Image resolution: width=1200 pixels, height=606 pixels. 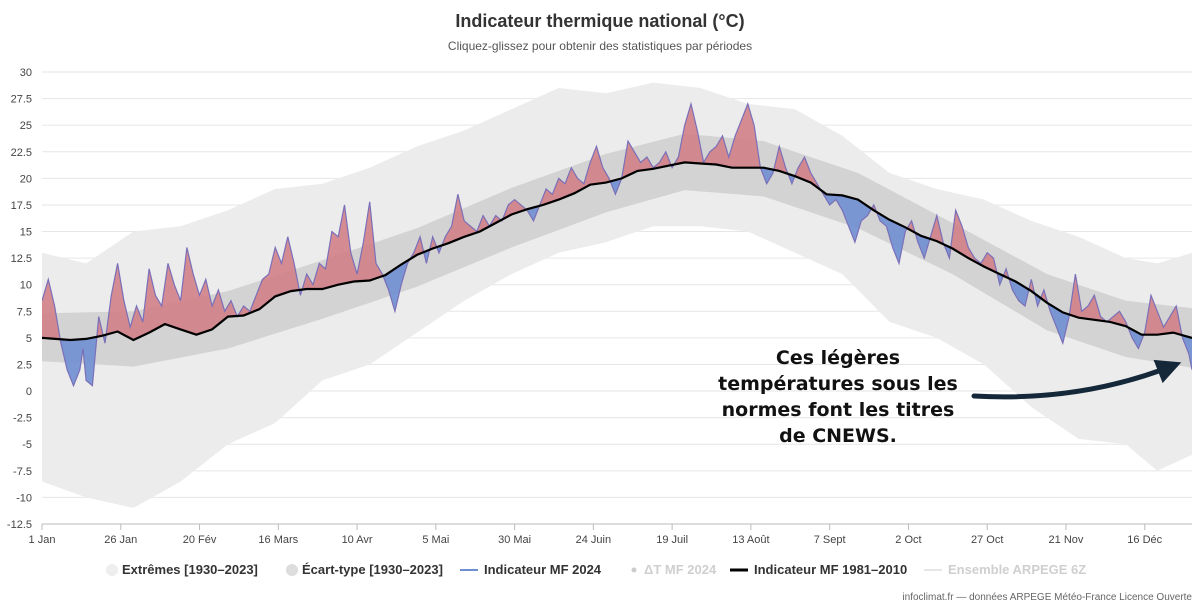 What do you see at coordinates (372, 569) in the screenshot?
I see `legend-label: Écart-type [1930–2023]` at bounding box center [372, 569].